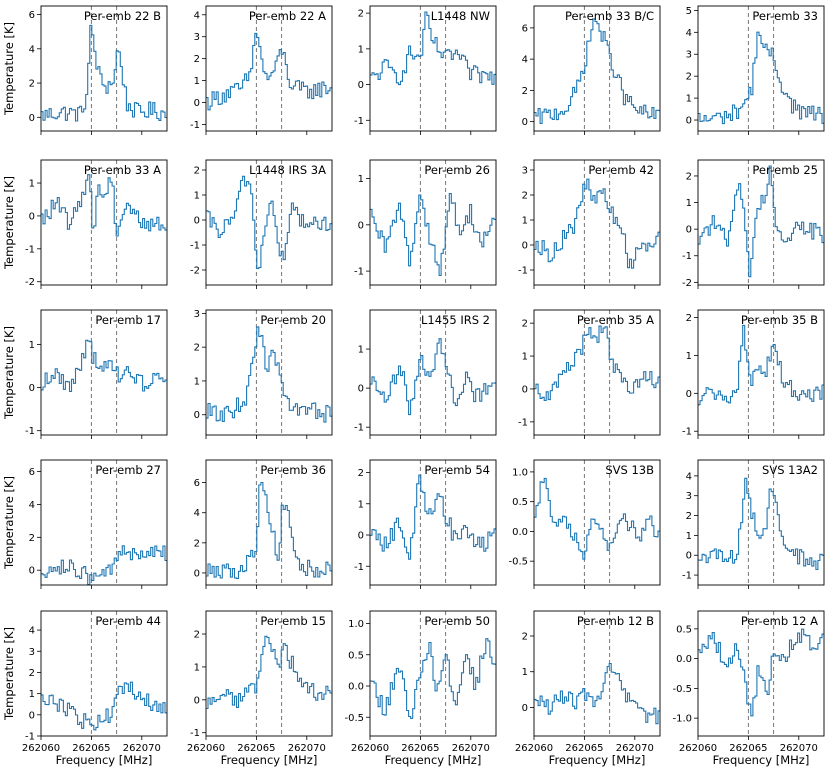 This screenshot has height=778, width=830. I want to click on panel-title: Per-emb 20, so click(293, 320).